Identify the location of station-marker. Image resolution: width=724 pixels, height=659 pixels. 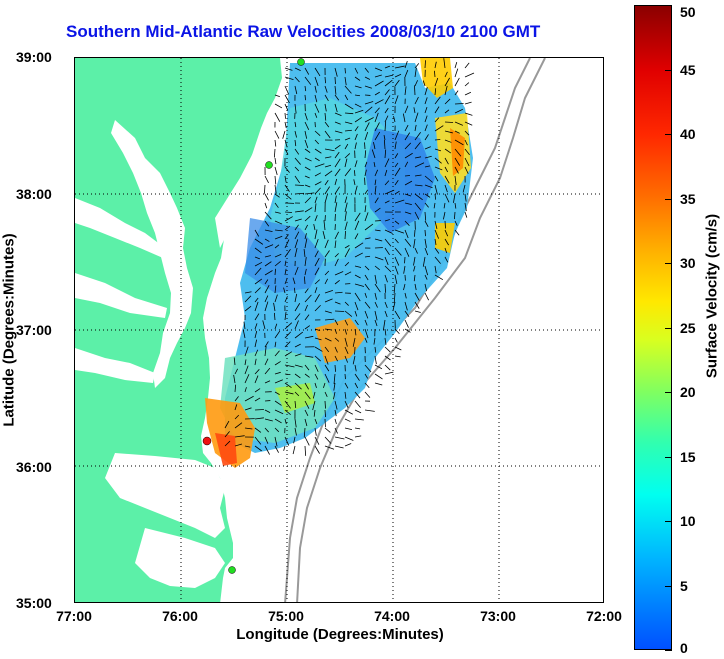
(232, 570).